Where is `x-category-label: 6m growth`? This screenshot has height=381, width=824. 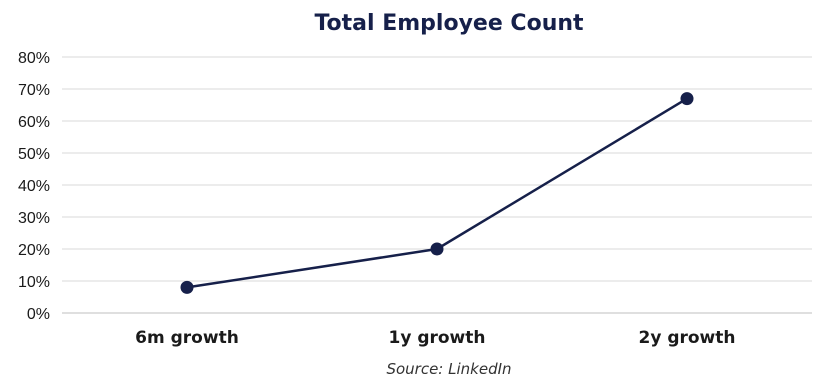
x-category-label: 6m growth is located at coordinates (187, 338).